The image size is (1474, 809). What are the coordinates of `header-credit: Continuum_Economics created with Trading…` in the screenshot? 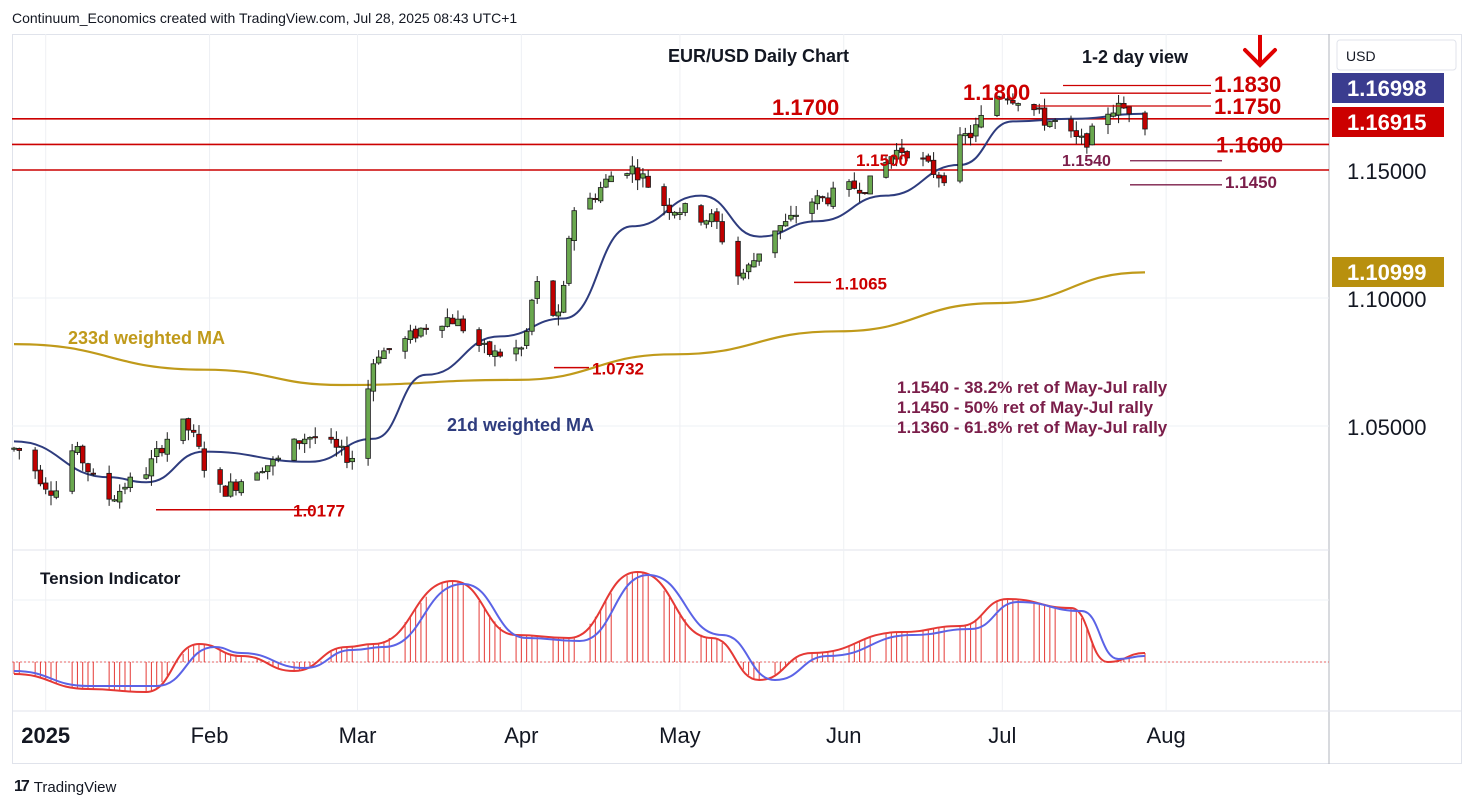 It's located at (265, 18).